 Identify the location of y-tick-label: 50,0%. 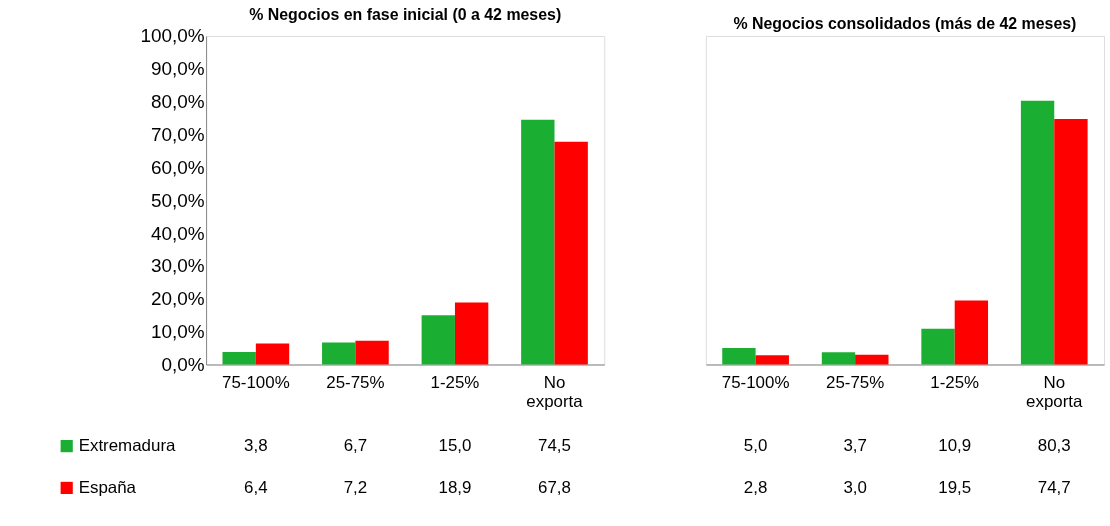
(177, 200).